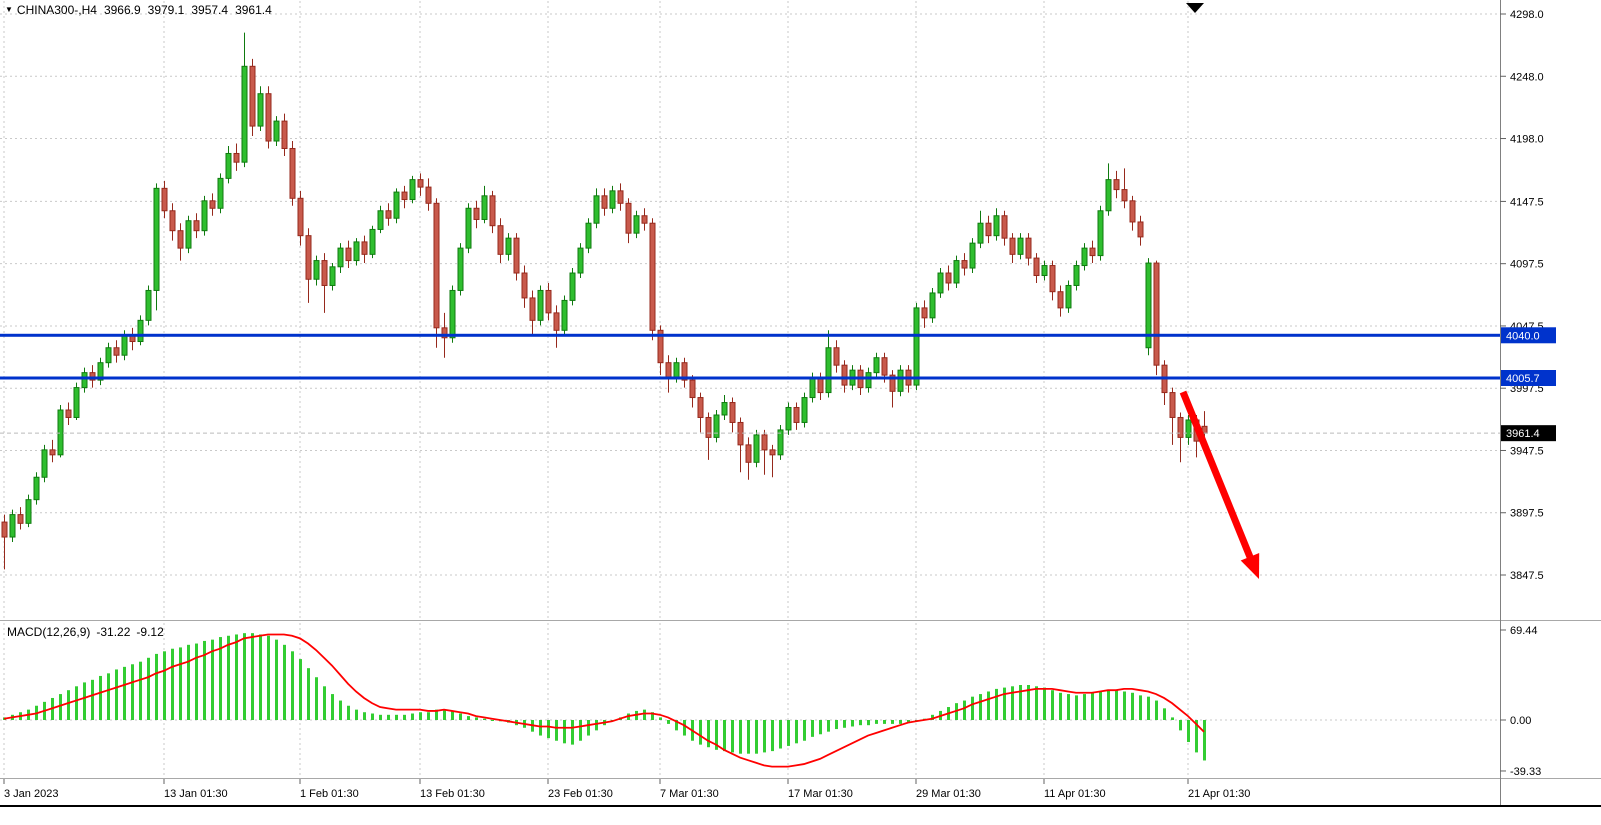 The height and width of the screenshot is (825, 1601). I want to click on symbol-ohlc-label: ▼ CHINA300-,H4 3966.9 3979.1 3957.4 3961.4, so click(138, 10).